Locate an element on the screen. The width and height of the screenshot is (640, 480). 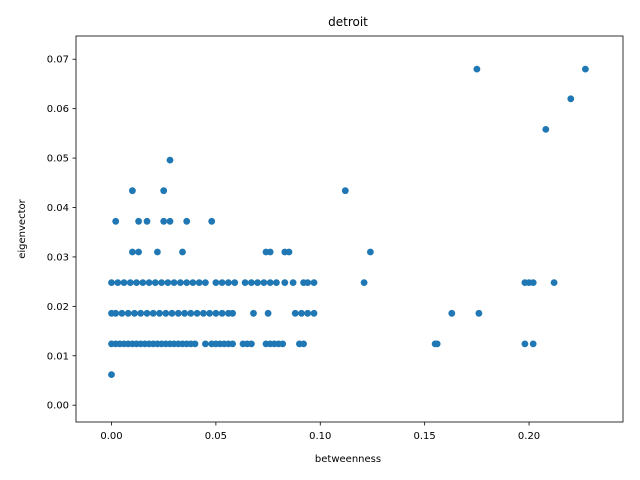
x-tick-label: 0.05 is located at coordinates (216, 436).